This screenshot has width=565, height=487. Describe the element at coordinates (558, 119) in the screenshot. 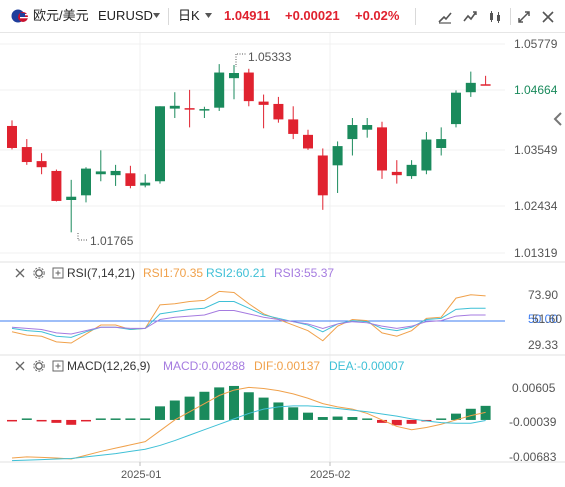

I see `collapse-panel-icon` at that location.